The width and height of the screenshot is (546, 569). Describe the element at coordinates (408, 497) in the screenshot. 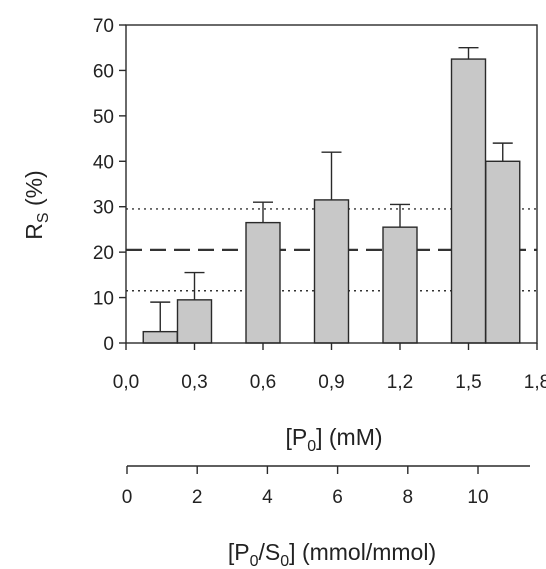

I see `x2-tick-label: 8` at that location.